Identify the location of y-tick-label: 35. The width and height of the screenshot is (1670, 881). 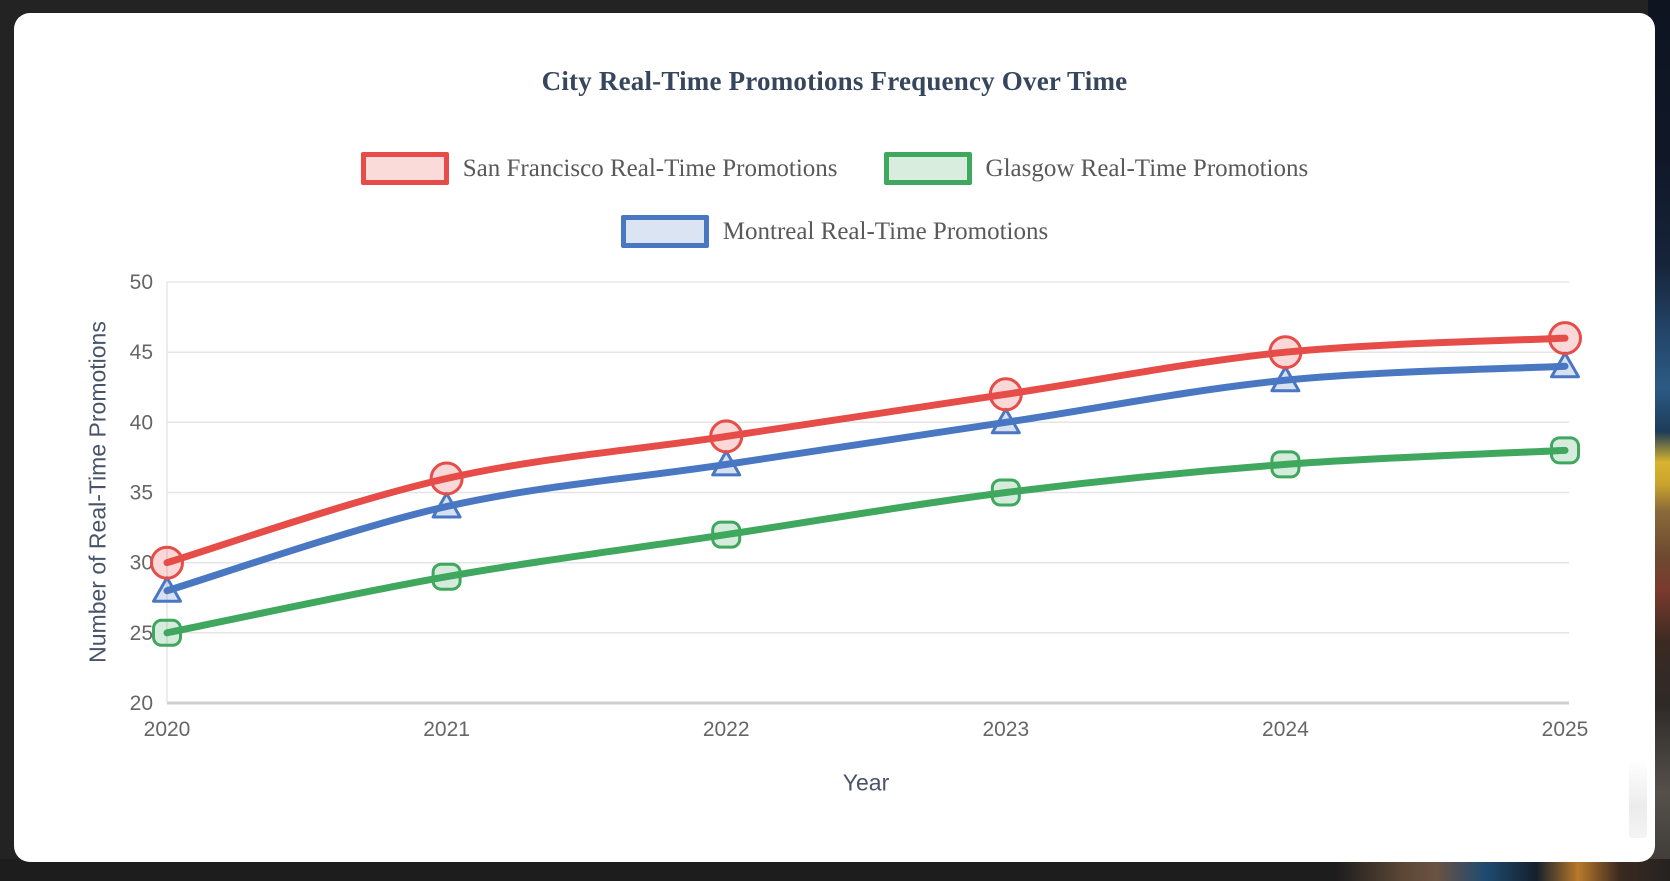
(141, 493).